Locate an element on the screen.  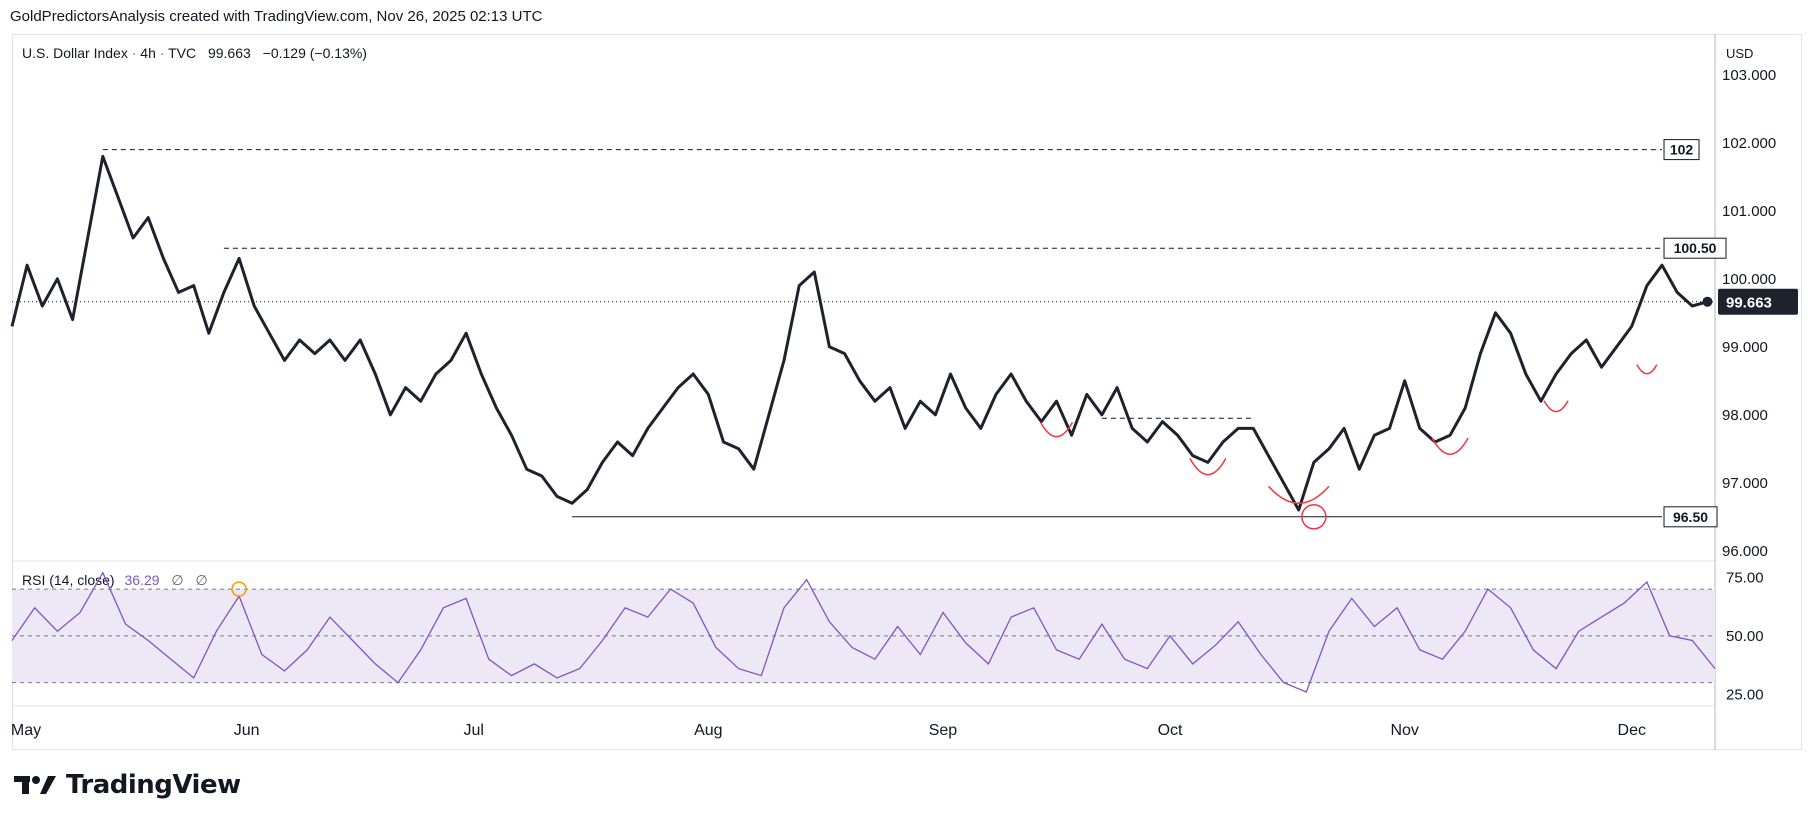
time-tick-label: Jun is located at coordinates (247, 730).